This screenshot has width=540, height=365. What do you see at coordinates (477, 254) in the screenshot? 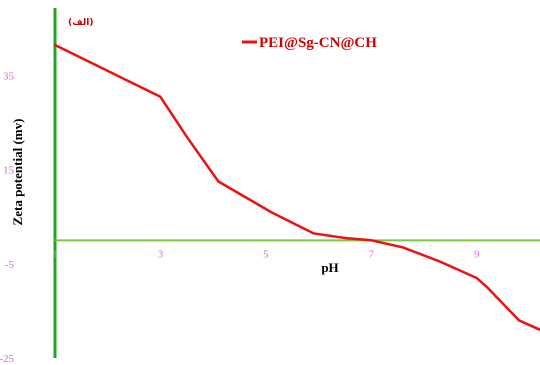
I see `x-tick-label: 9` at bounding box center [477, 254].